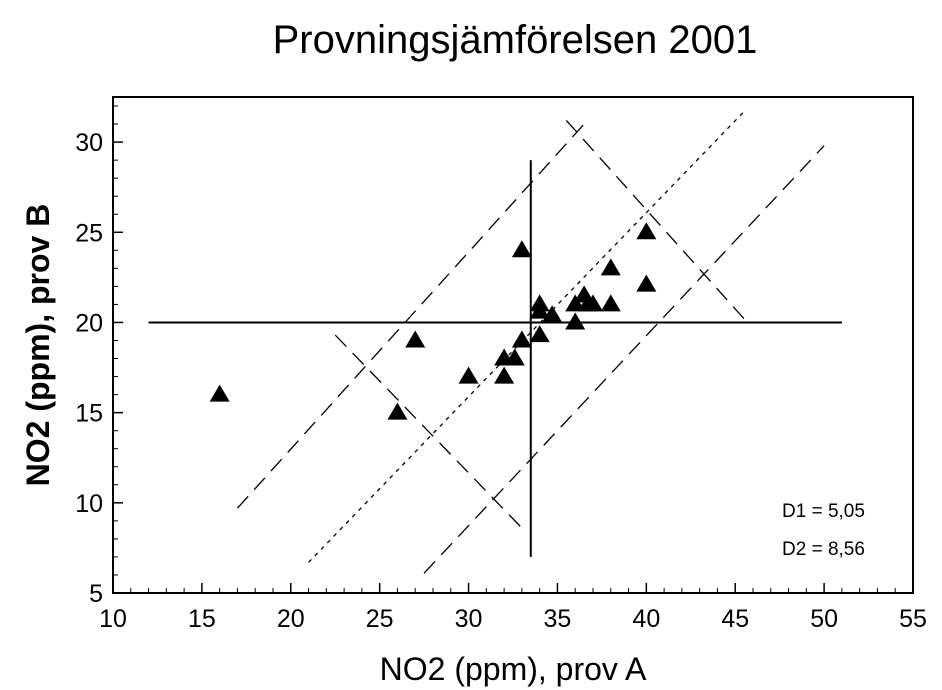 The height and width of the screenshot is (690, 942). What do you see at coordinates (515, 40) in the screenshot?
I see `chart-title: Provningsjämförelsen 2001` at bounding box center [515, 40].